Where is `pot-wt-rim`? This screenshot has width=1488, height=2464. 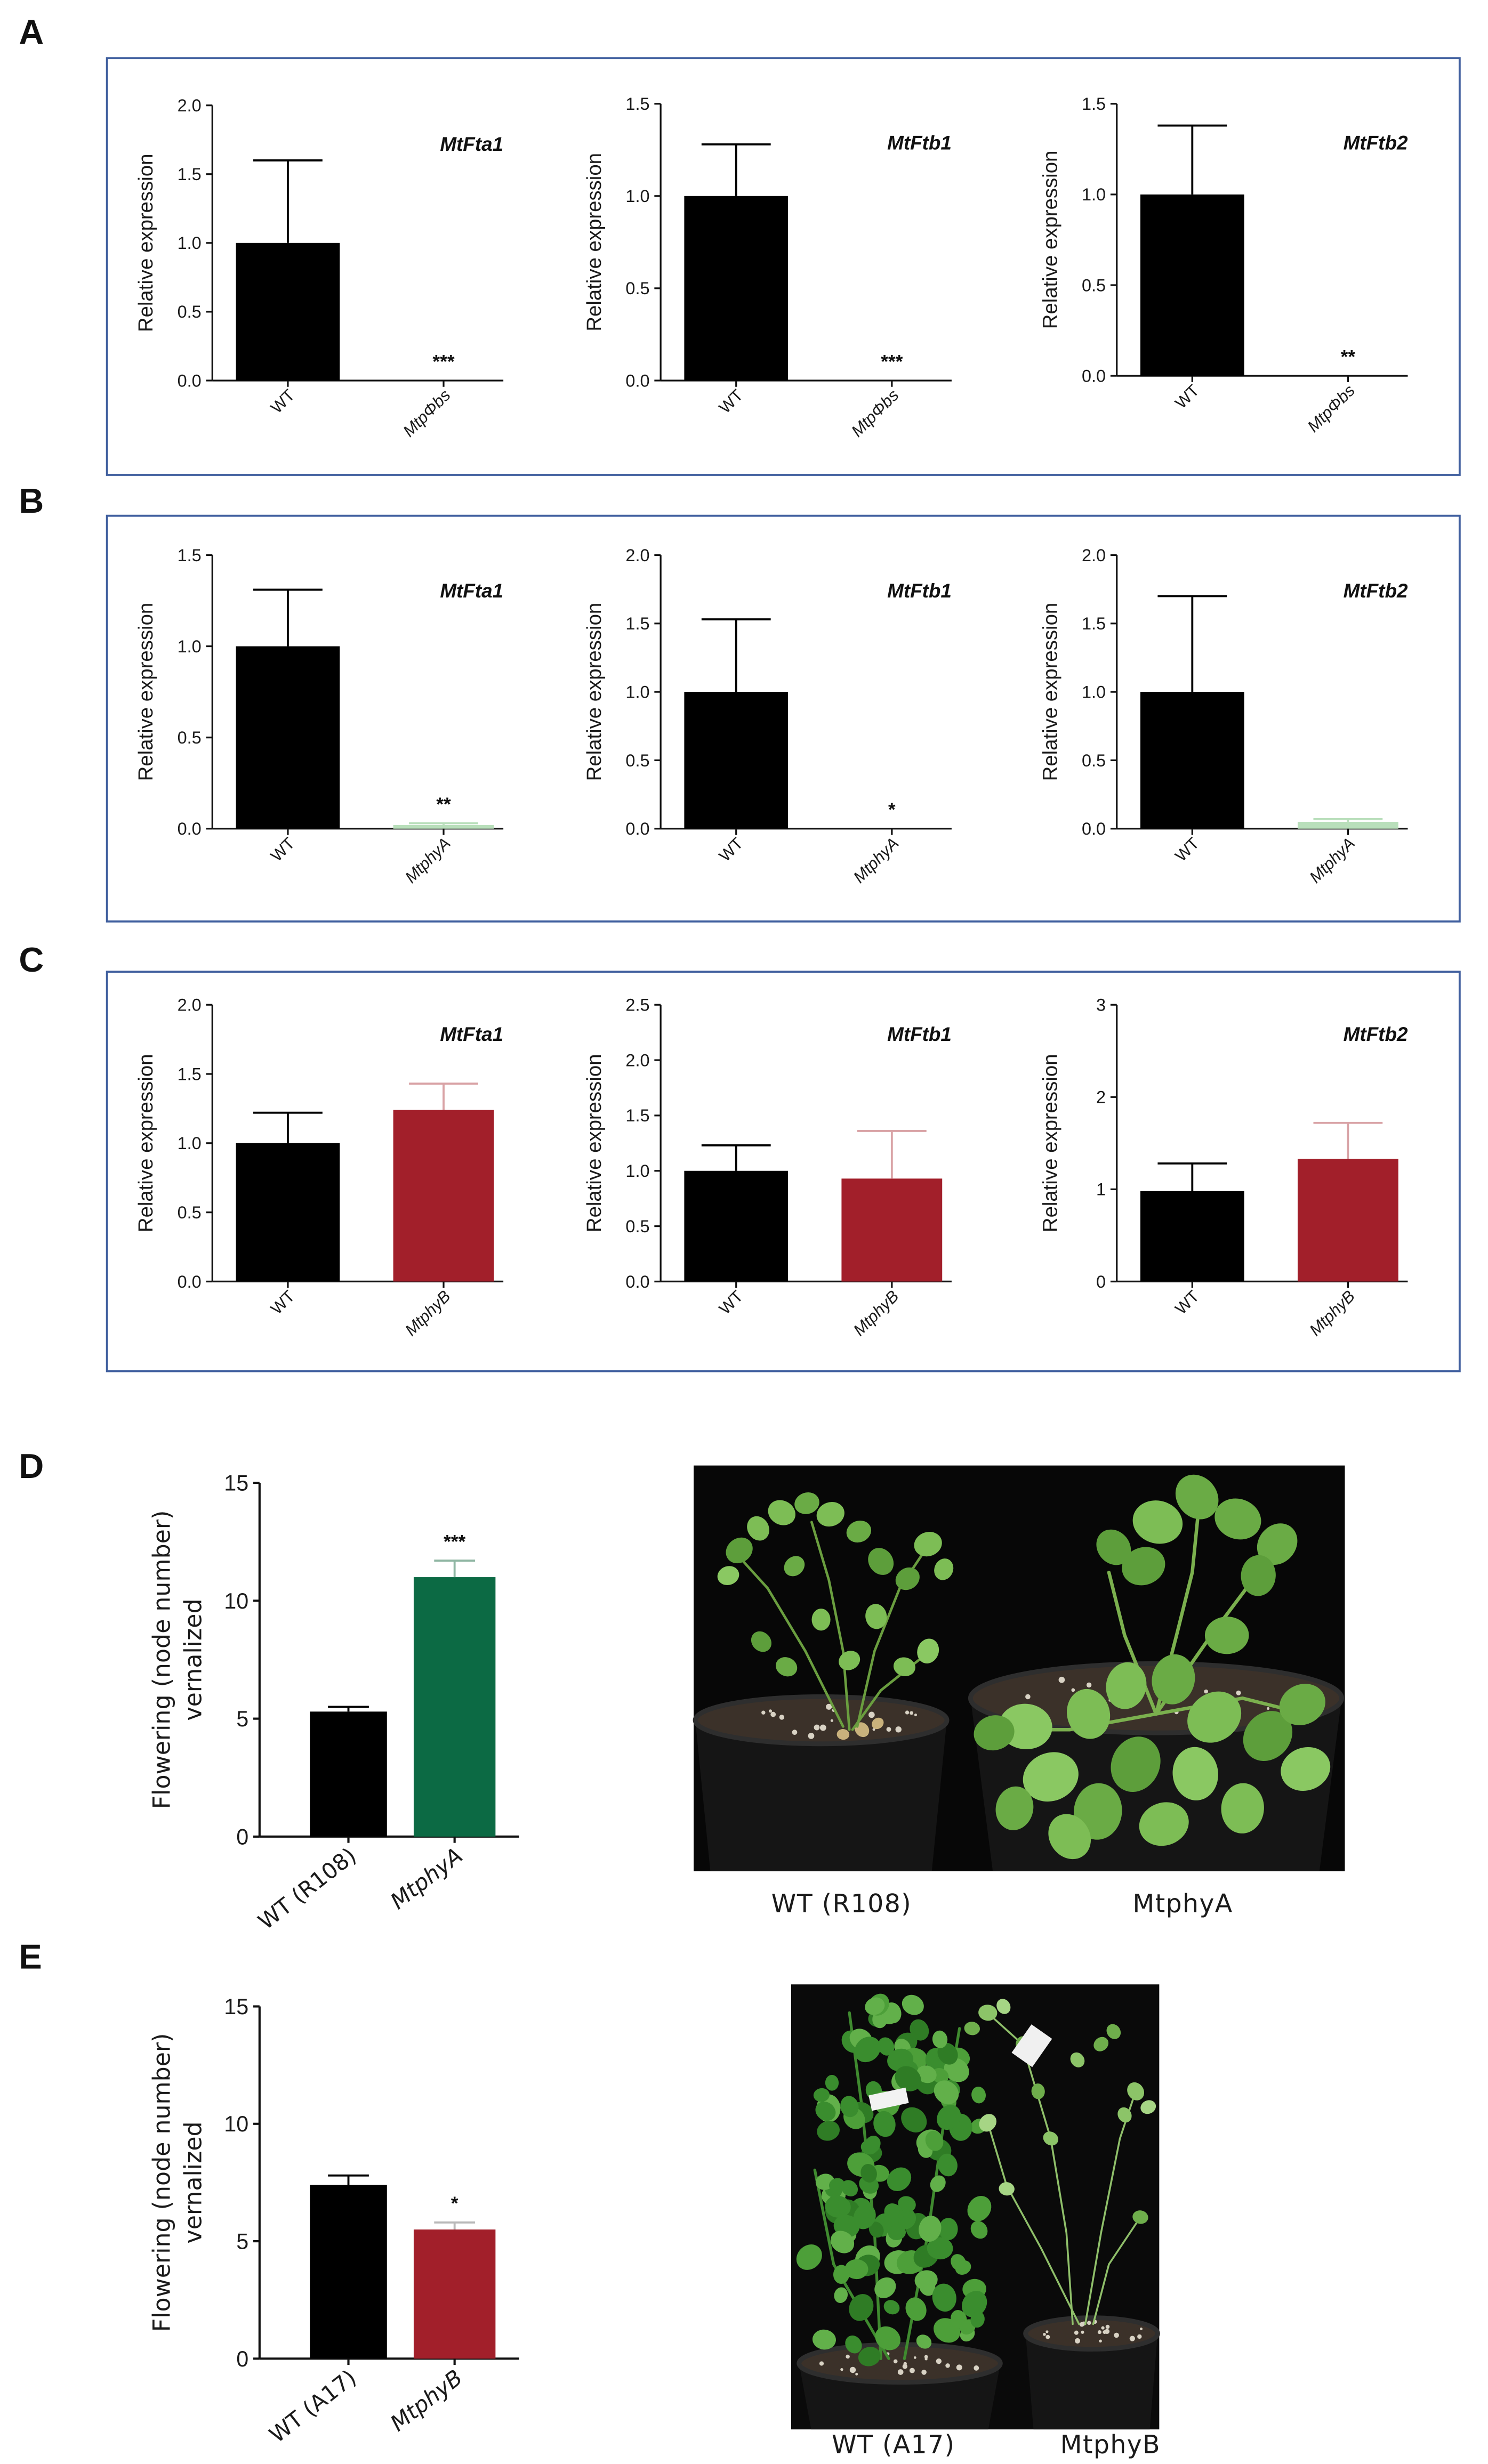 pot-wt-rim is located at coordinates (900, 2363).